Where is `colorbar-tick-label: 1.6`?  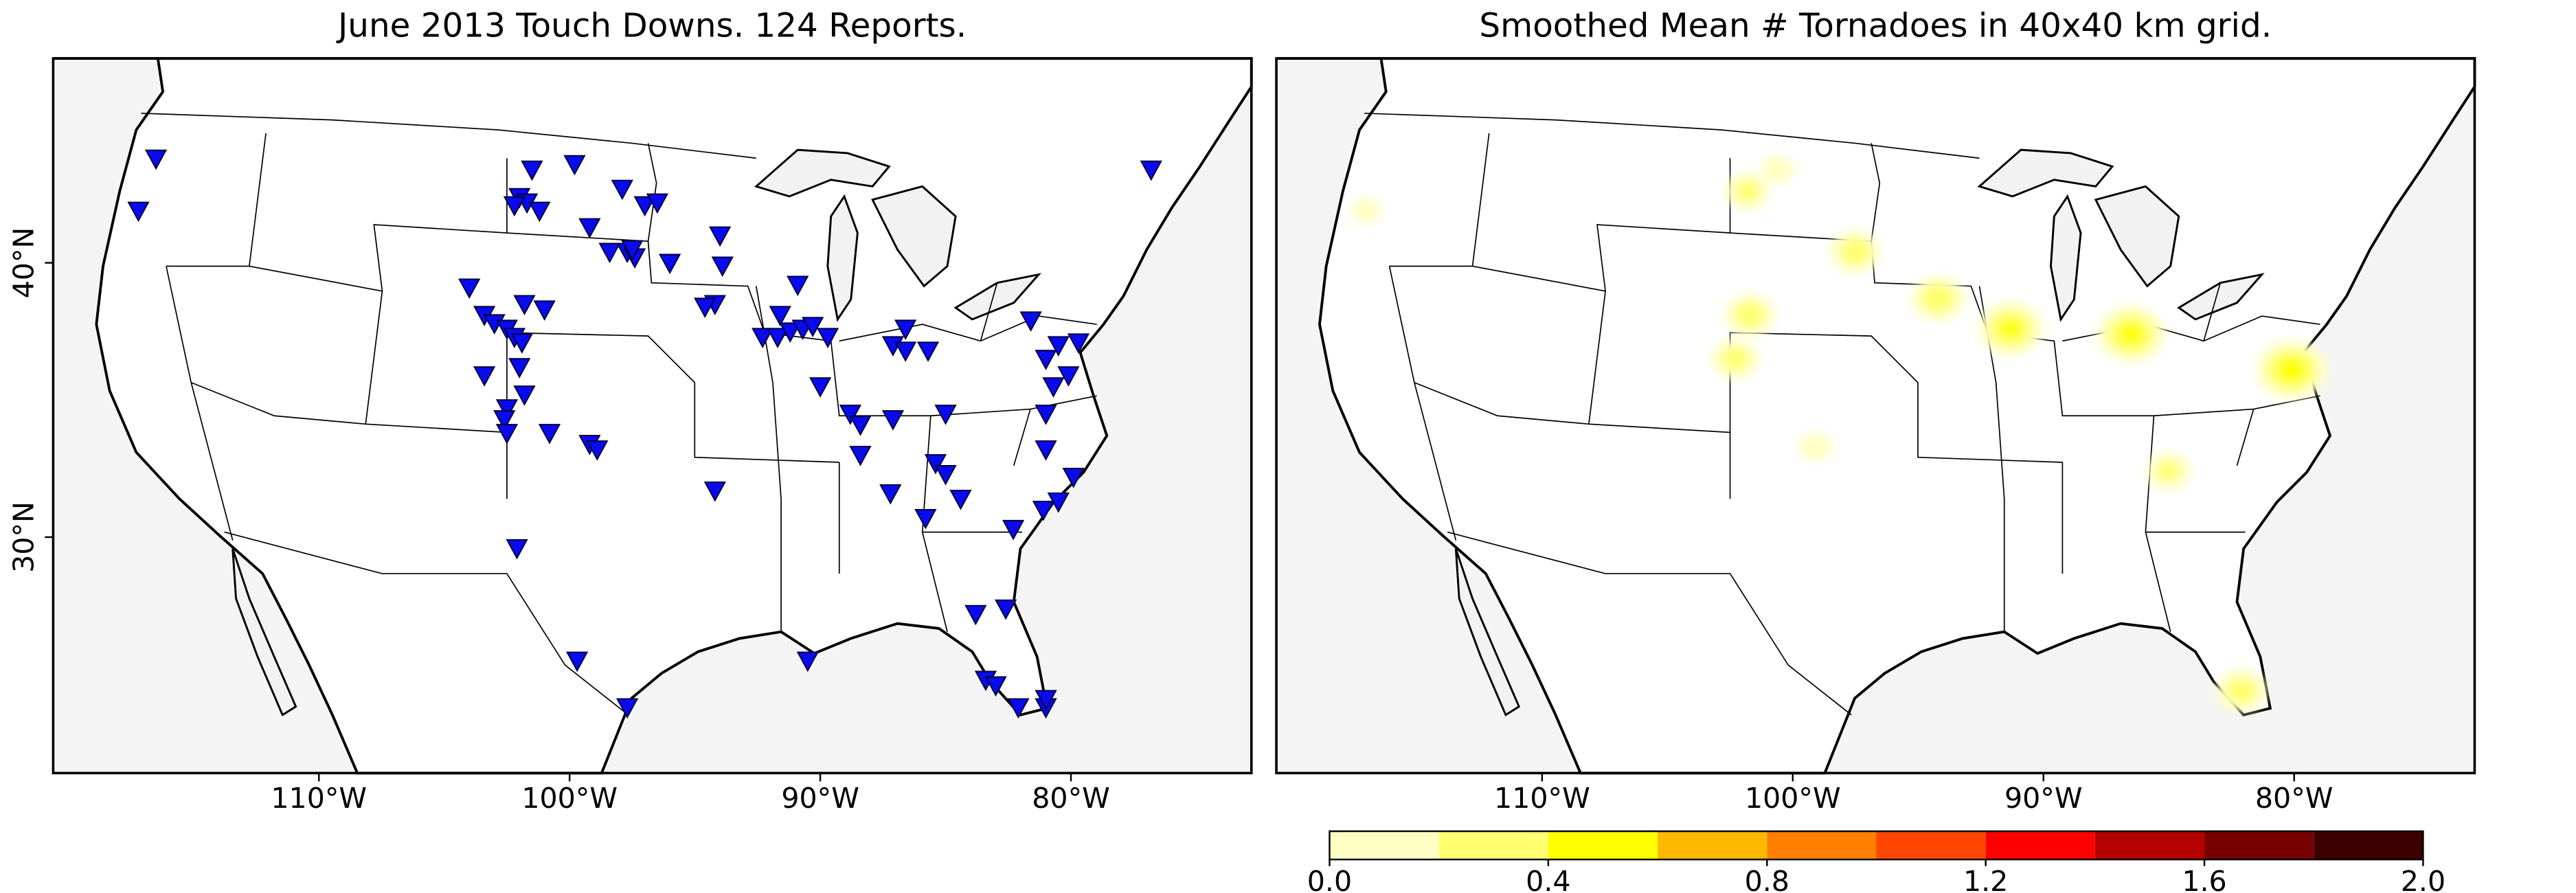
colorbar-tick-label: 1.6 is located at coordinates (2204, 879).